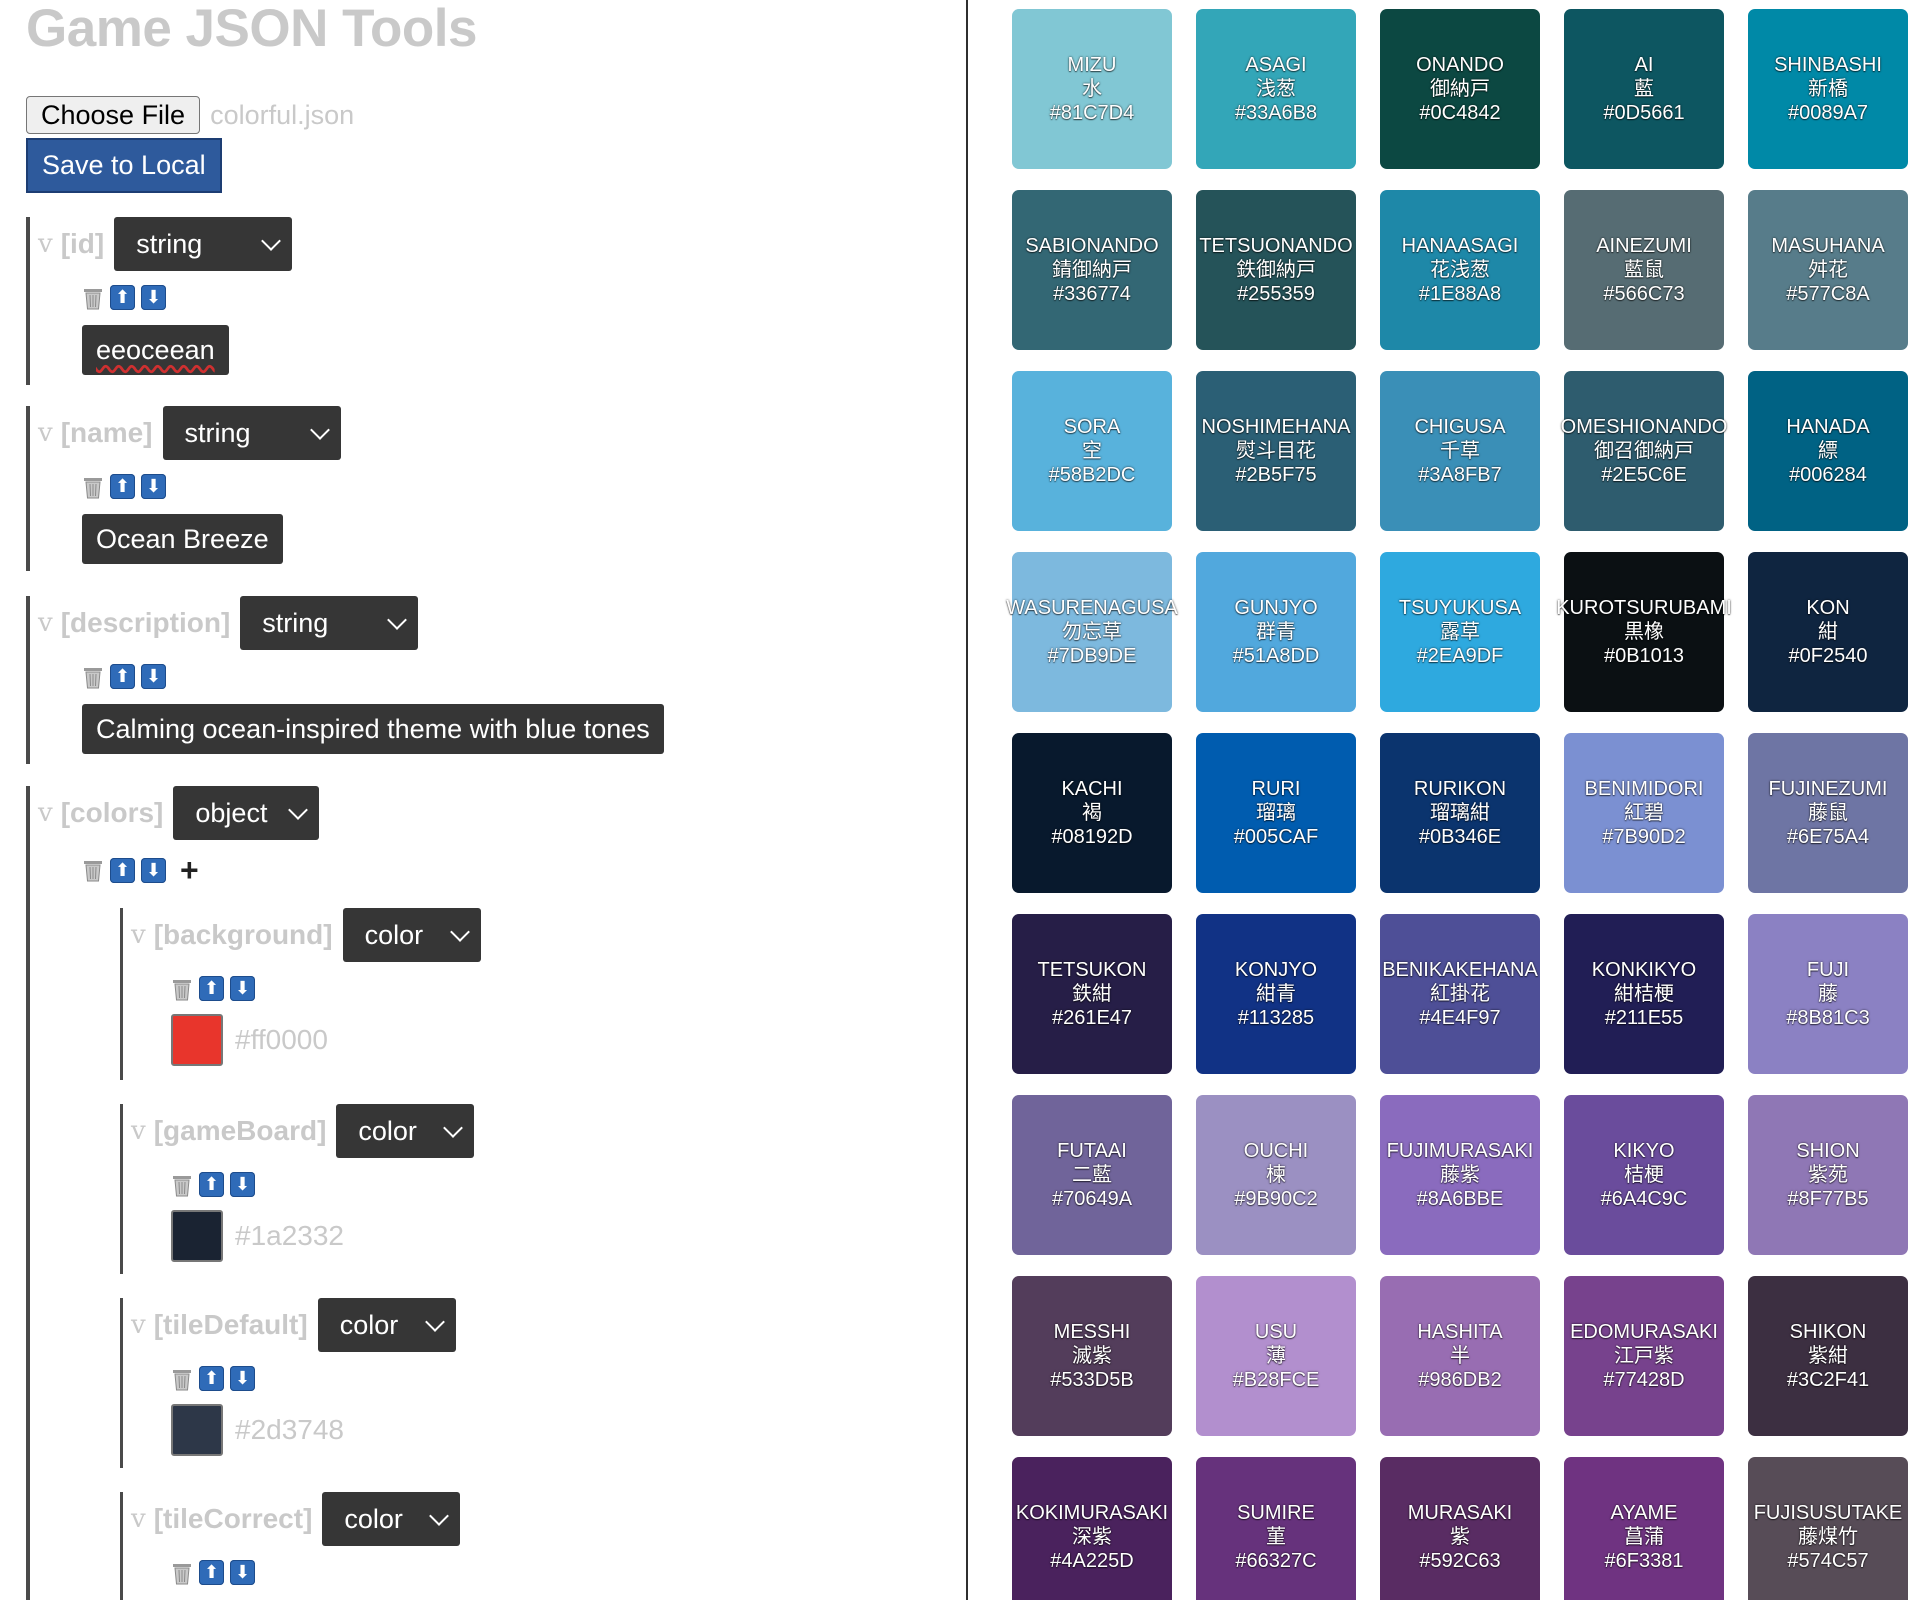 Image resolution: width=1918 pixels, height=1600 pixels. Describe the element at coordinates (1828, 270) in the screenshot. I see `color-tile: MASUHANA 舛花 #577C8A` at that location.